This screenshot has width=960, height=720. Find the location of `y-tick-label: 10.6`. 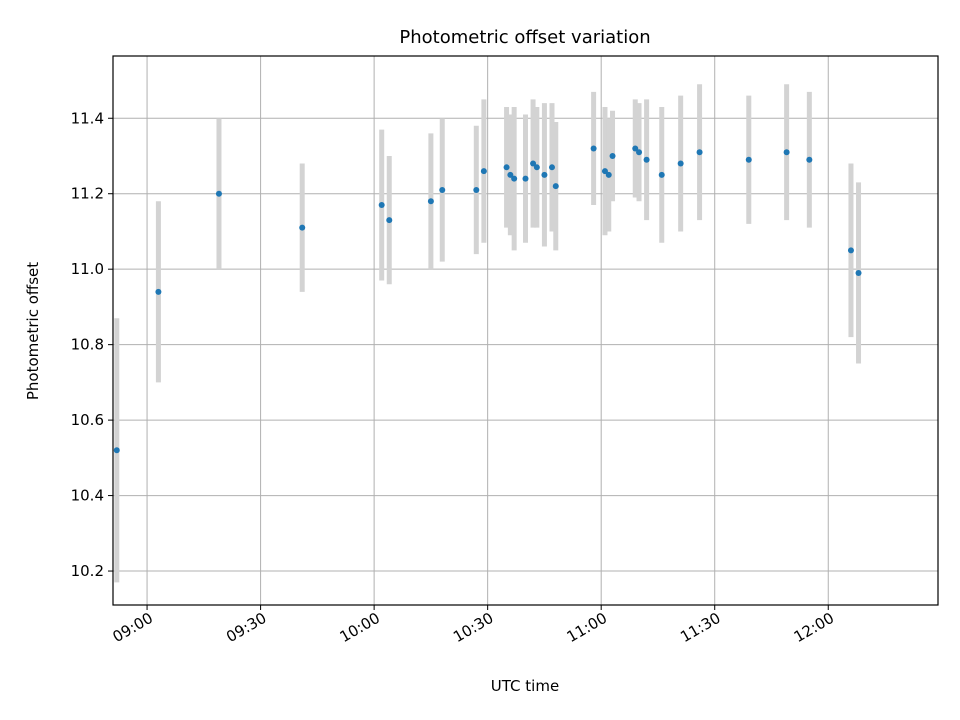

y-tick-label: 10.6 is located at coordinates (87, 420).